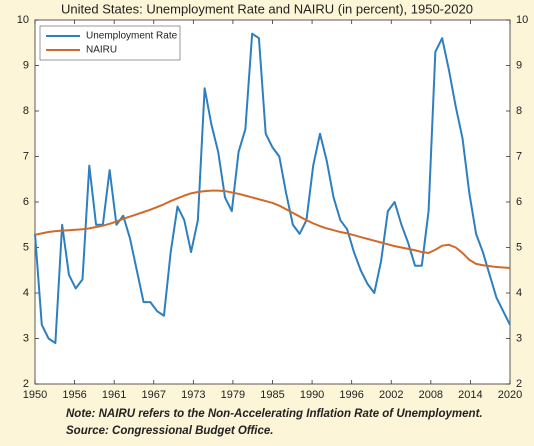 This screenshot has width=534, height=446. What do you see at coordinates (26, 293) in the screenshot?
I see `y-tick-label: 4` at bounding box center [26, 293].